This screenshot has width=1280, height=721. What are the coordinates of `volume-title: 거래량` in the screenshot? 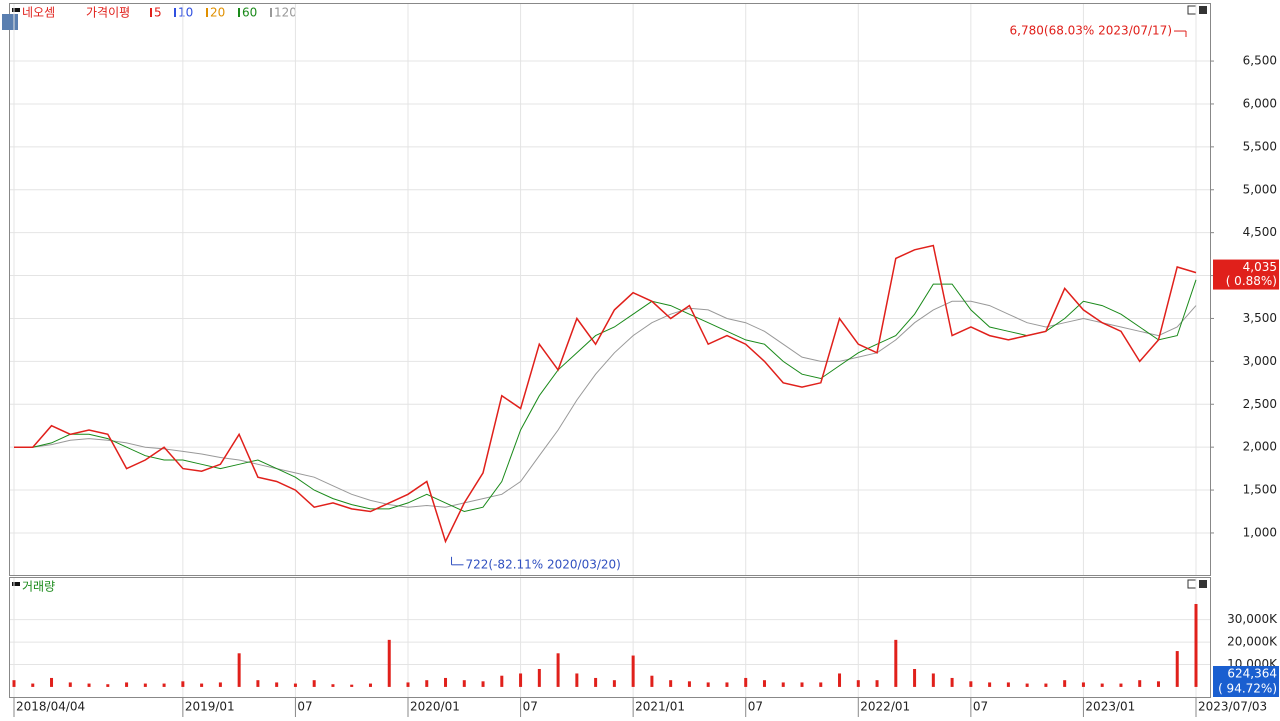 It's located at (38, 587).